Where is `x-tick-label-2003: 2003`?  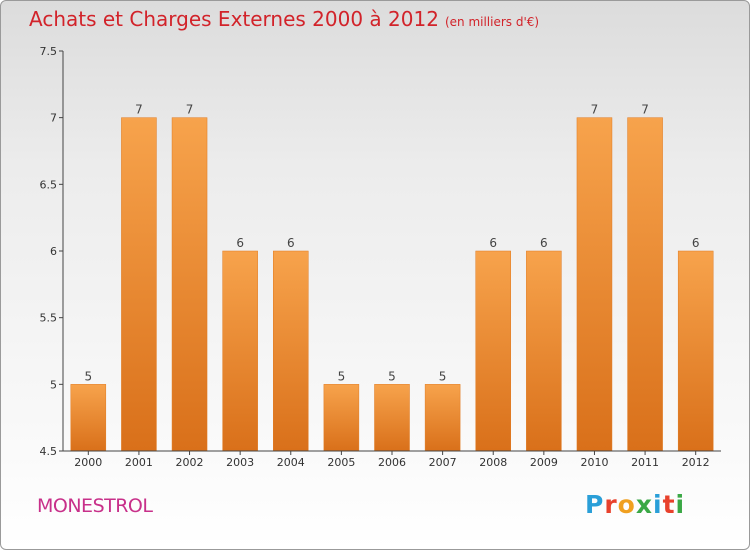
x-tick-label-2003: 2003 is located at coordinates (240, 462).